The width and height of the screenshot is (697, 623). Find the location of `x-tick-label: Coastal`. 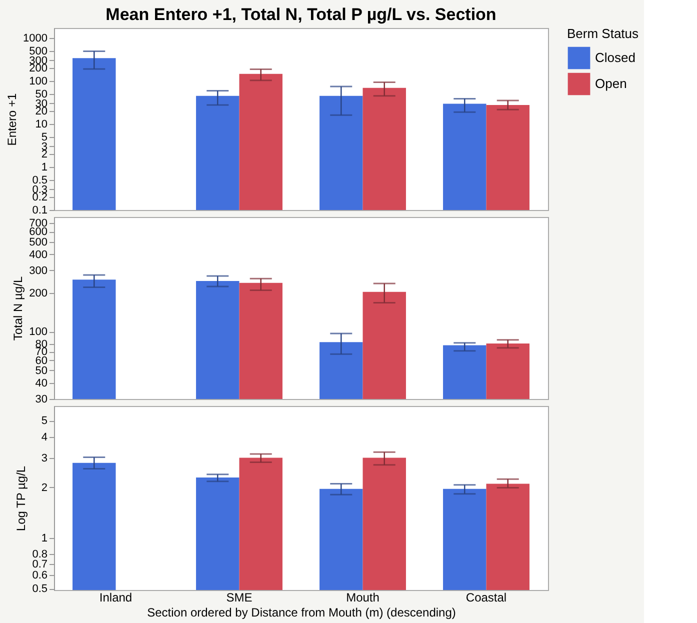

x-tick-label: Coastal is located at coordinates (486, 597).